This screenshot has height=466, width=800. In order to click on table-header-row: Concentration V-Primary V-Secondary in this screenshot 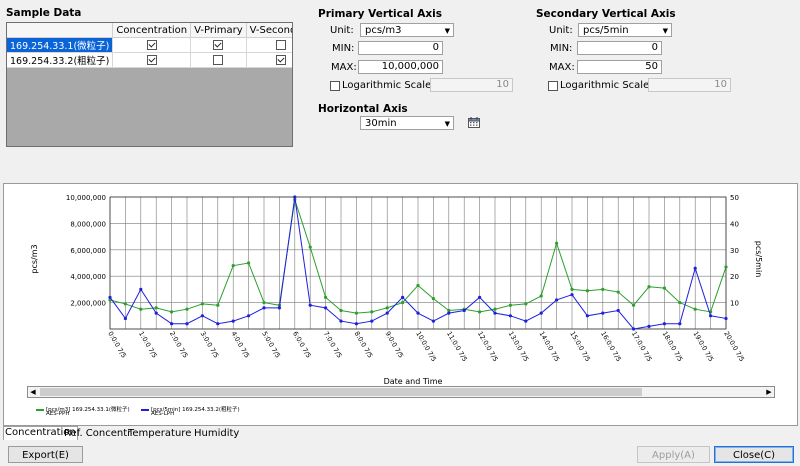, I will do `click(149, 30)`.